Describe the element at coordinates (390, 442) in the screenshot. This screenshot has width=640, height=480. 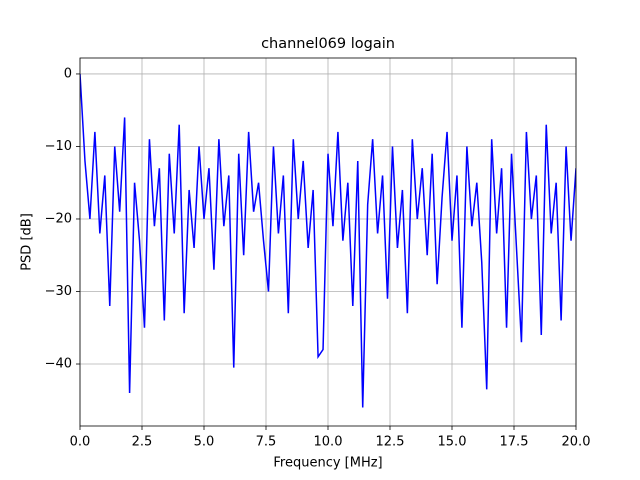
I see `x-tick-label: 12.5` at that location.